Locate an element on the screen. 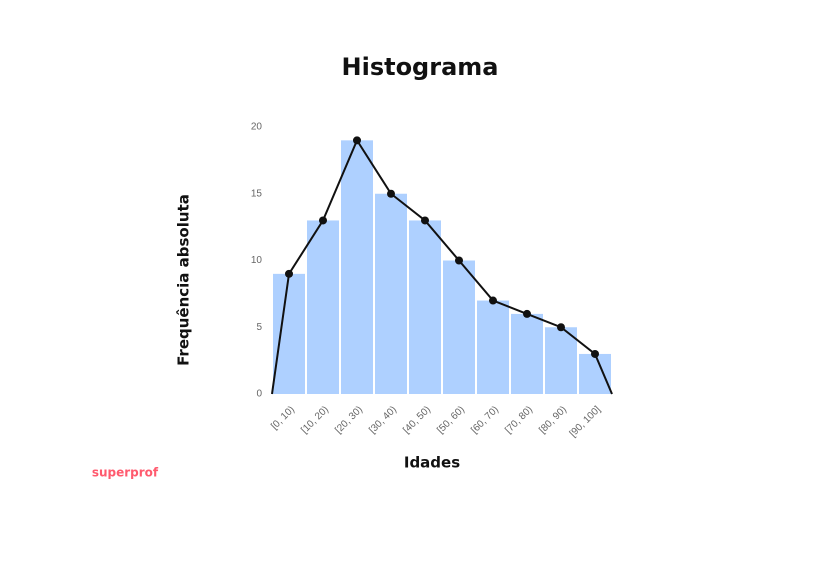 This screenshot has width=840, height=561. y-axis-label: Frequência absoluta is located at coordinates (184, 280).